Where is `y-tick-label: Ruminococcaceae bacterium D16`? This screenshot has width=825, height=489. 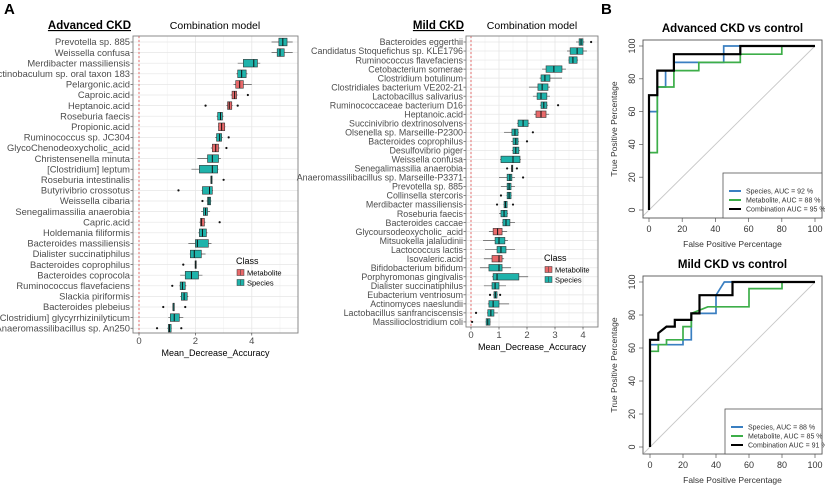
y-tick-label: Ruminococcaceae bacterium D16 is located at coordinates (396, 105).